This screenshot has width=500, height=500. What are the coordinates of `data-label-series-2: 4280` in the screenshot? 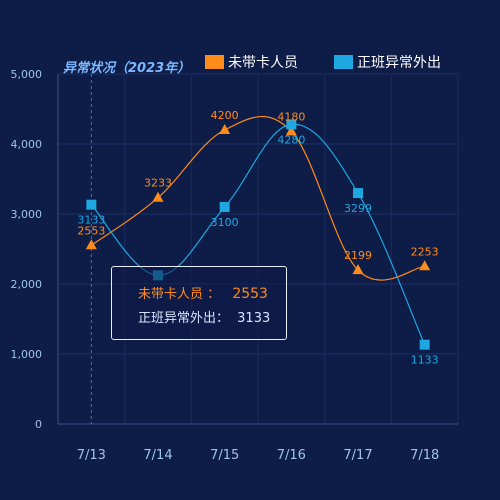 It's located at (291, 139).